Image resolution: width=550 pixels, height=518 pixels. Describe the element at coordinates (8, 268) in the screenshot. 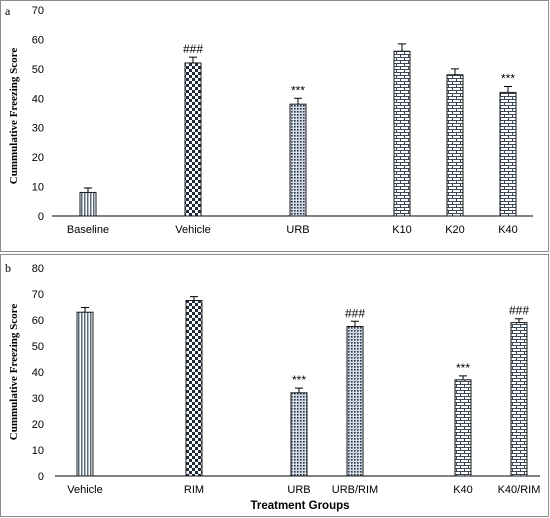

I see `panel-b-letter: b` at that location.